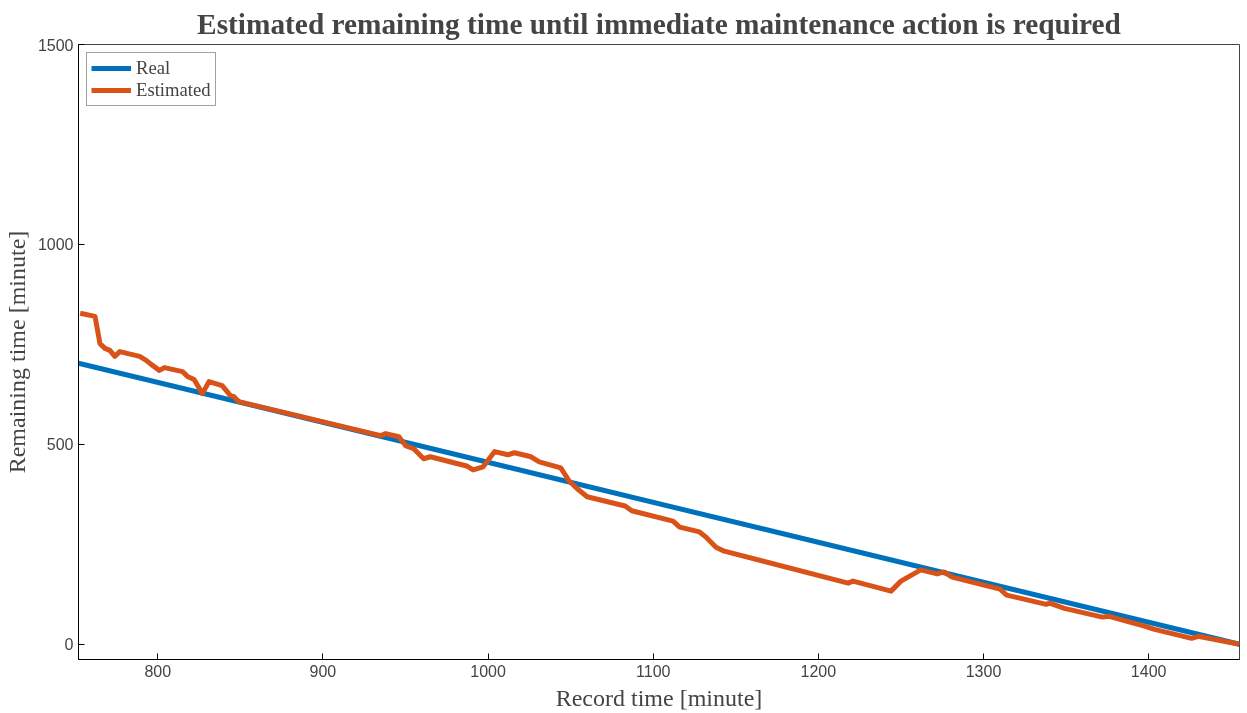  I want to click on x-tick-label: 1300, so click(983, 671).